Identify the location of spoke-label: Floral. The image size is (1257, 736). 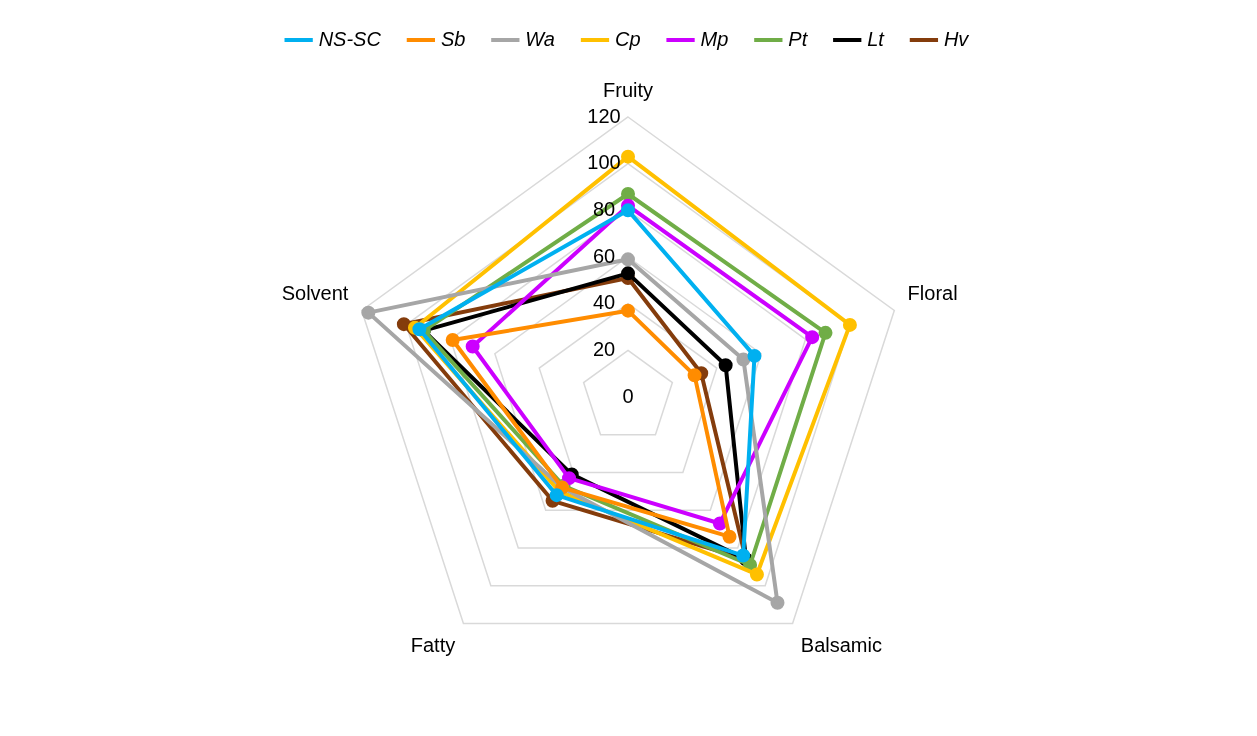
(932, 292).